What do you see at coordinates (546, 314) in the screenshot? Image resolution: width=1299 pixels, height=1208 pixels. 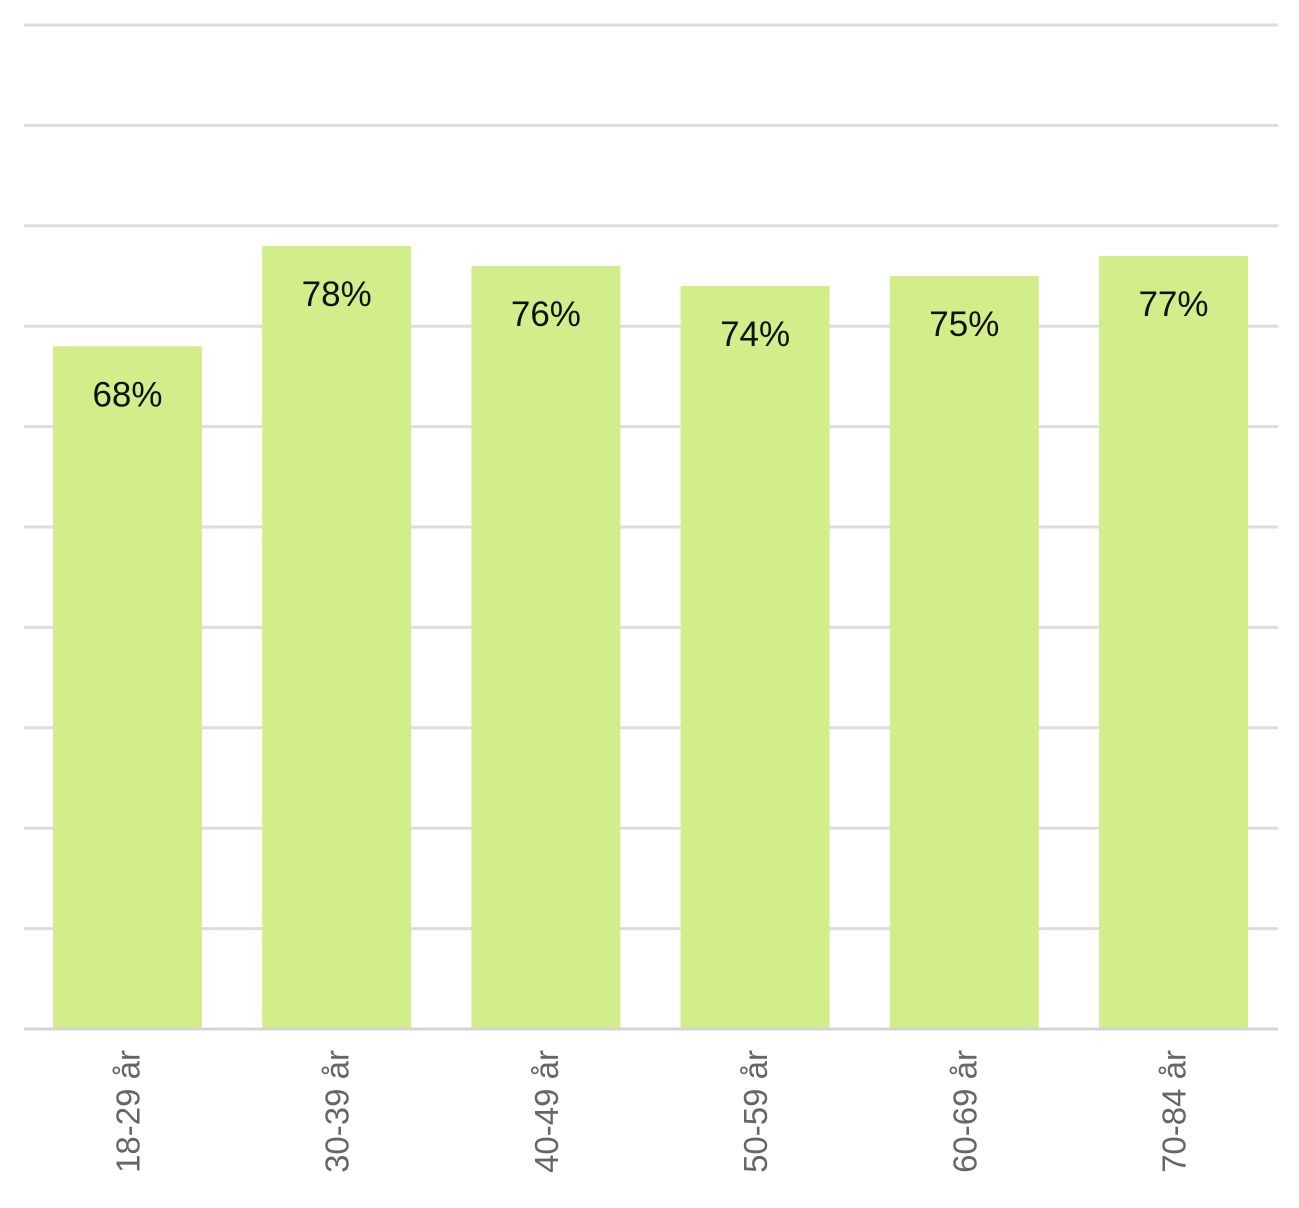 I see `bar-value-label: 76%` at bounding box center [546, 314].